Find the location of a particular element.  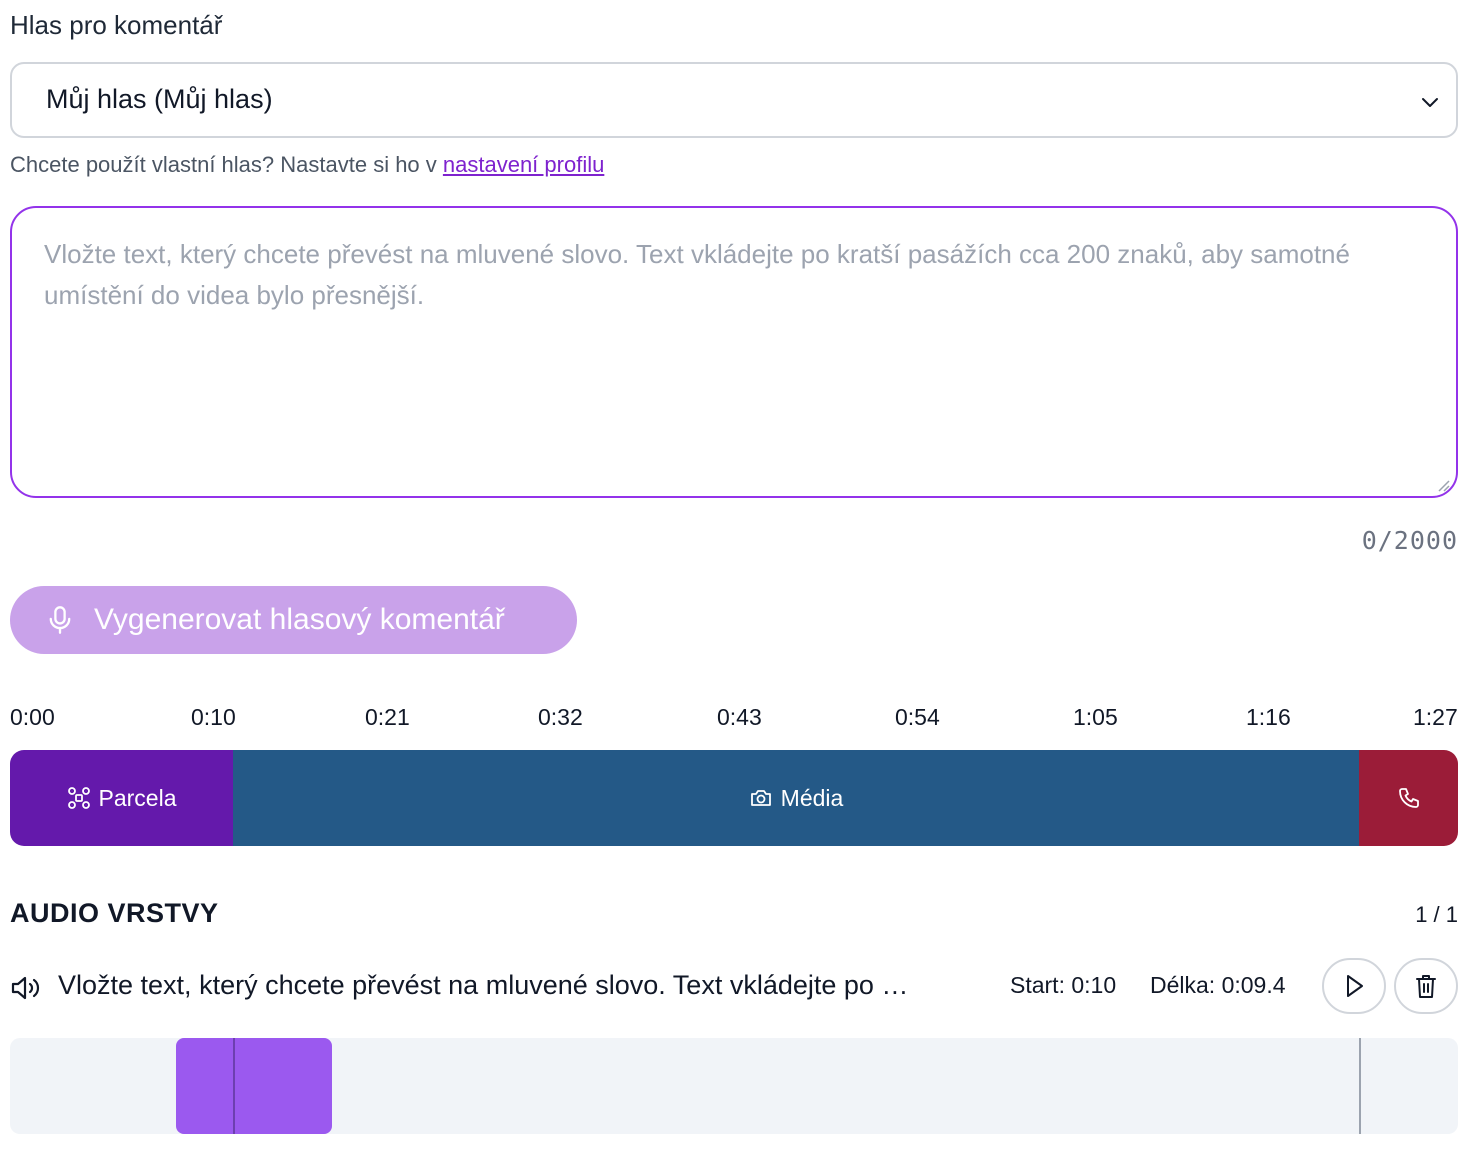

character-counter: 0/2000 is located at coordinates (1409, 540).